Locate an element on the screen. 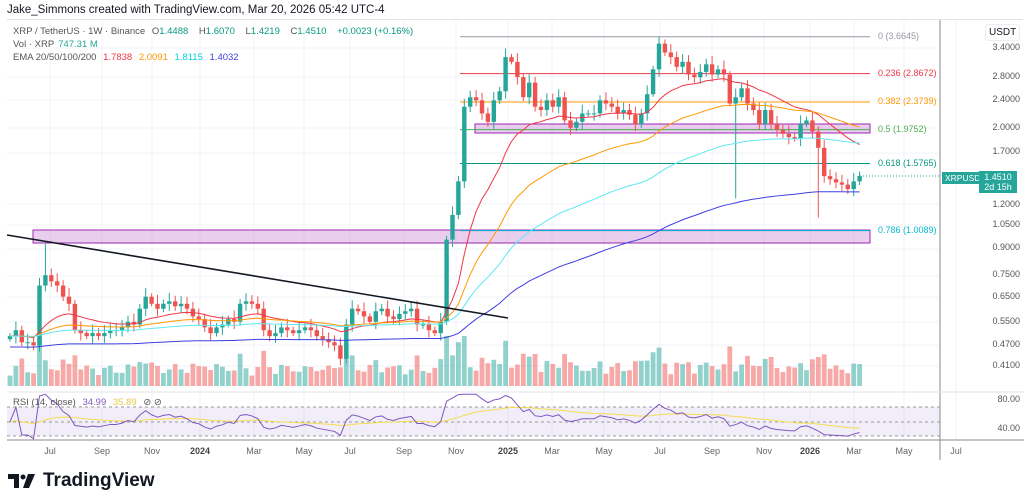 The width and height of the screenshot is (1024, 502). price-tick: 1.2000 is located at coordinates (1006, 203).